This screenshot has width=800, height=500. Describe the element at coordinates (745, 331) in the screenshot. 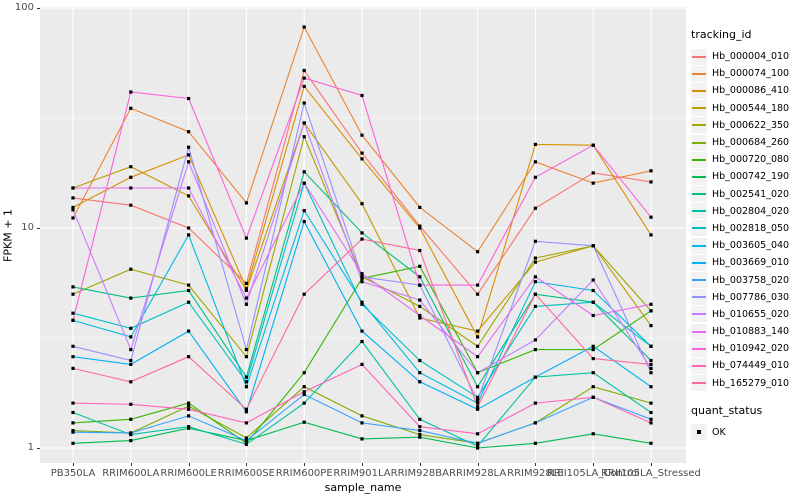

I see `legend-item-Hb_010883_140: Hb_010883_140` at that location.